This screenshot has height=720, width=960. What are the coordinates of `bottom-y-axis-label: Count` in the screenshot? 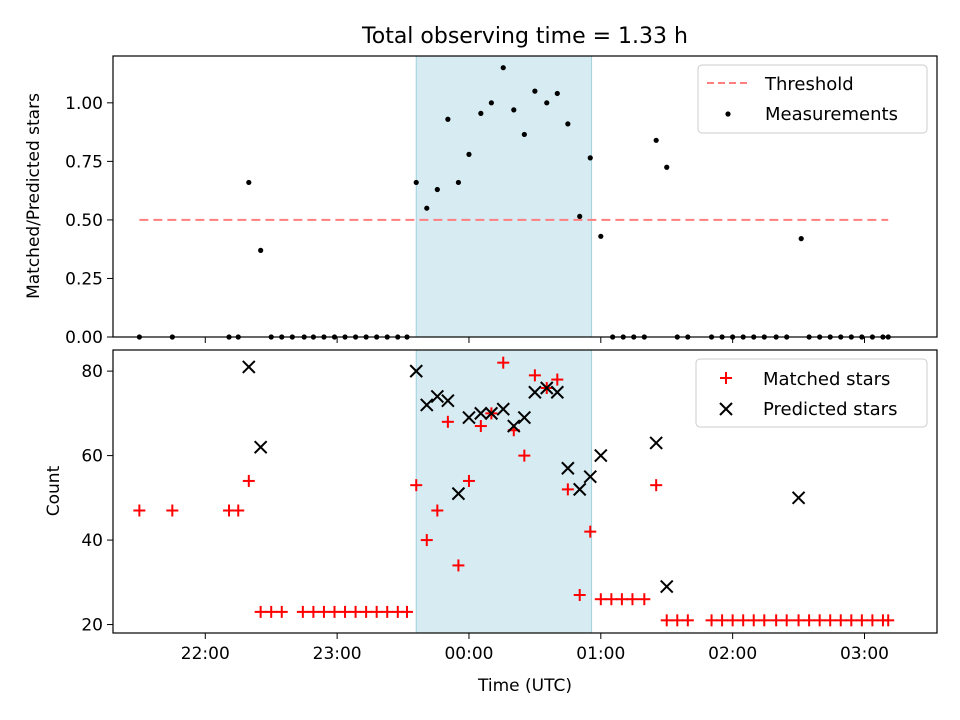 It's located at (54, 490).